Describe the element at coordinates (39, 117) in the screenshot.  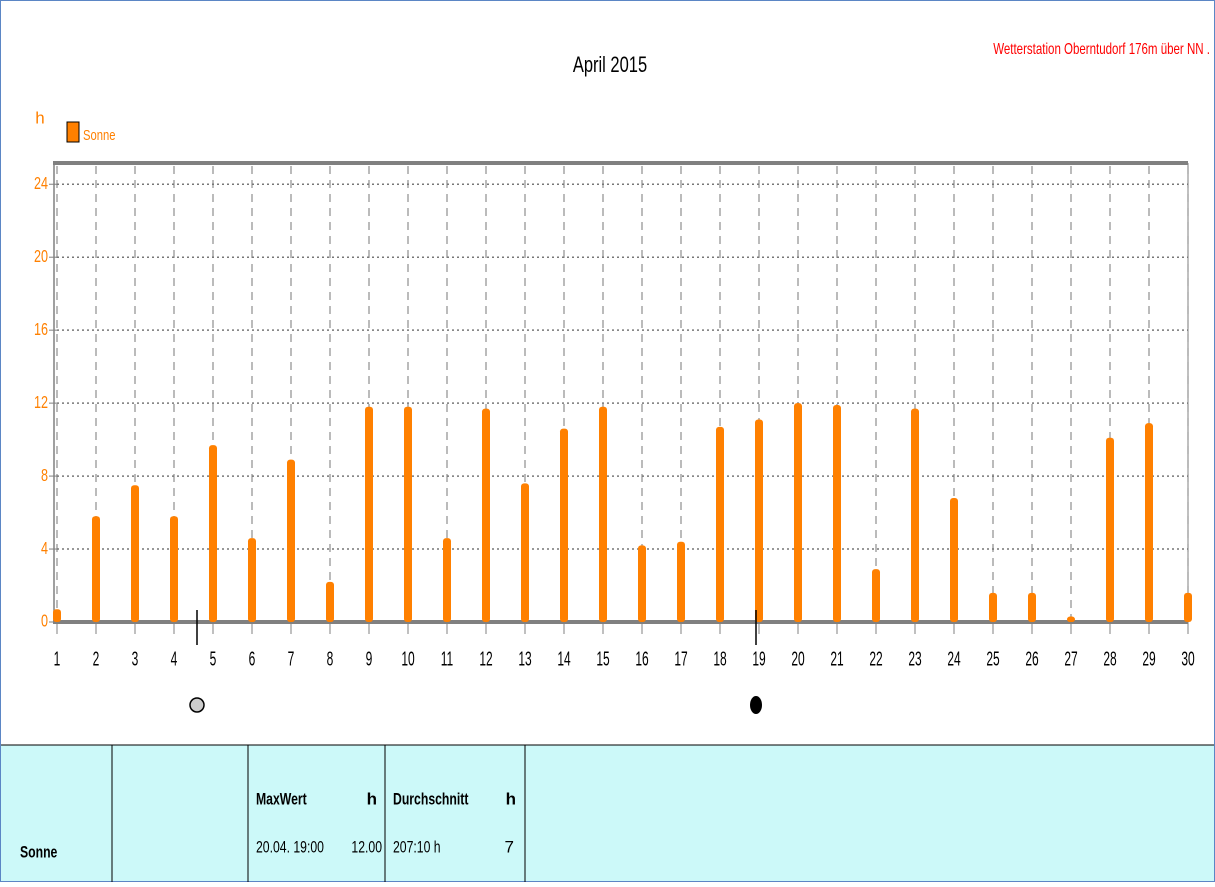
I see `y-axis-label: h` at that location.